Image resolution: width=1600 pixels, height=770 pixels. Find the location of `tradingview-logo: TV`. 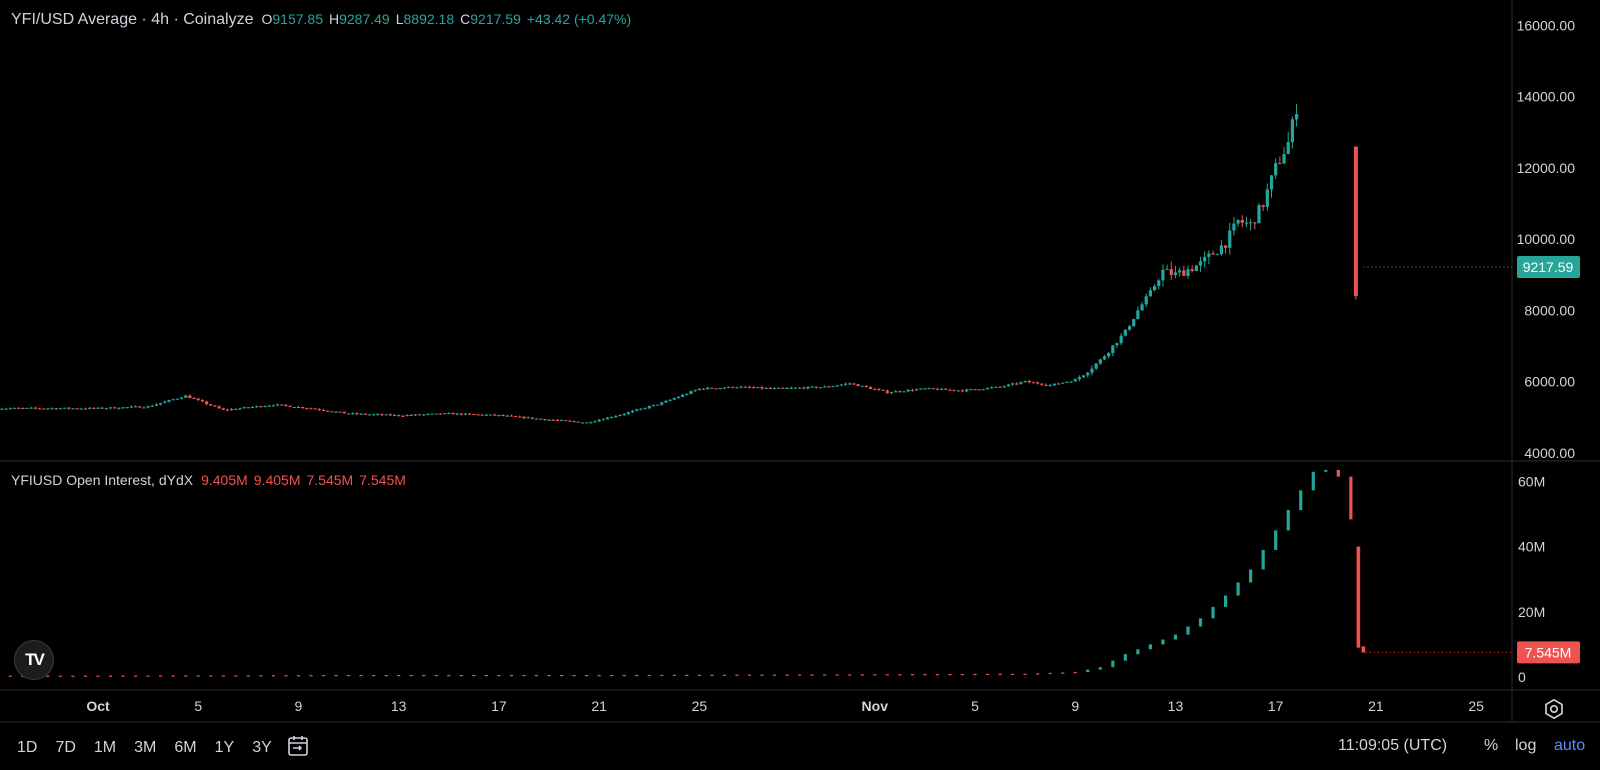

tradingview-logo: TV is located at coordinates (34, 660).